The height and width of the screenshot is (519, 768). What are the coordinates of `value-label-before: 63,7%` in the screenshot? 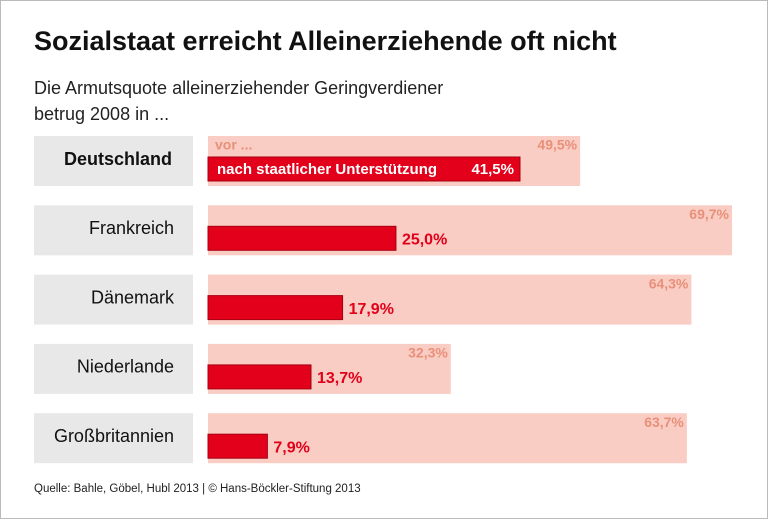 It's located at (664, 422).